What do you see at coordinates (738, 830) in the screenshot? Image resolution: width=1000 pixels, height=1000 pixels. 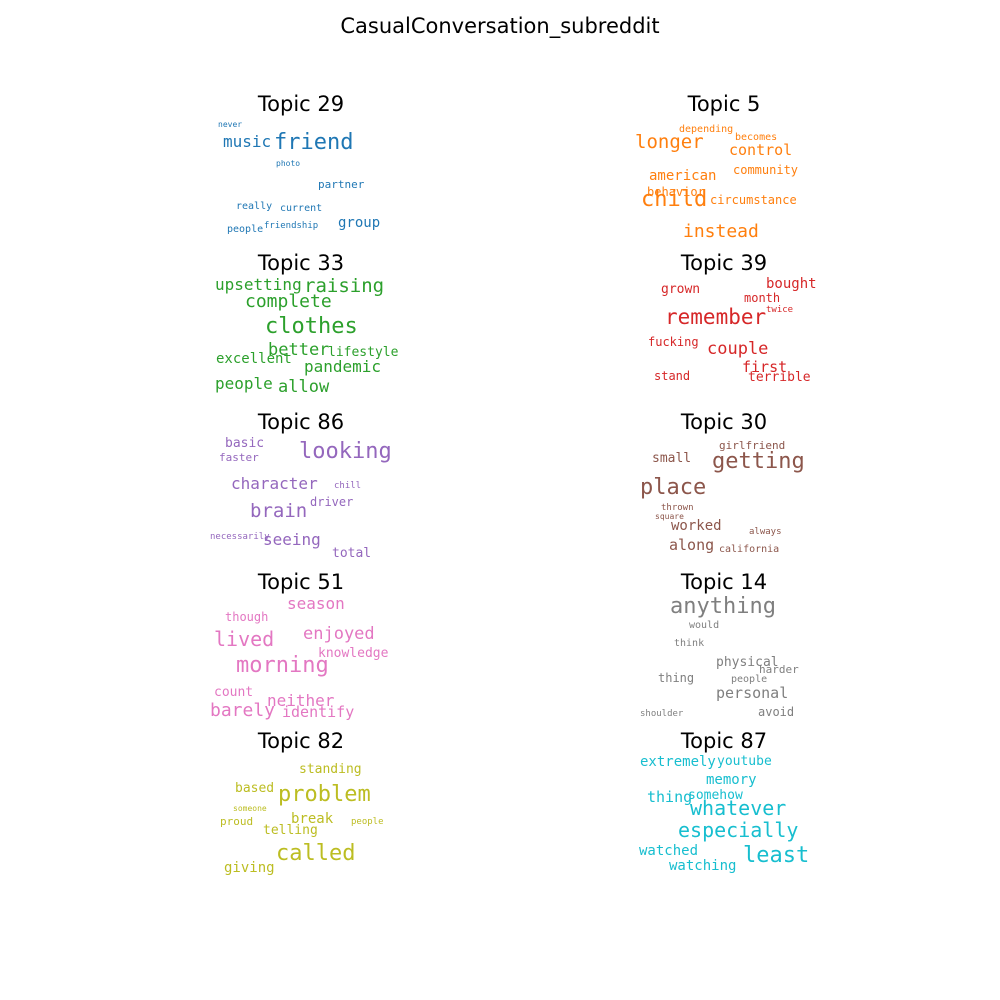 I see `cloud-word: especially` at bounding box center [738, 830].